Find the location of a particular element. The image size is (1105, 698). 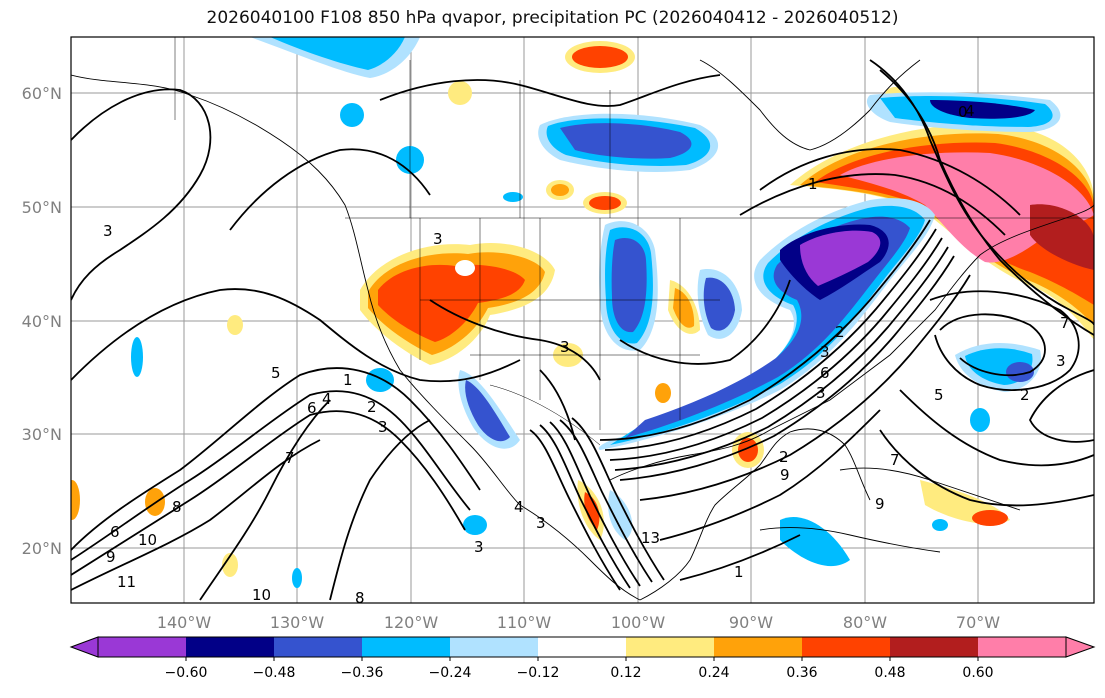

lon-label: 80°W is located at coordinates (865, 622).